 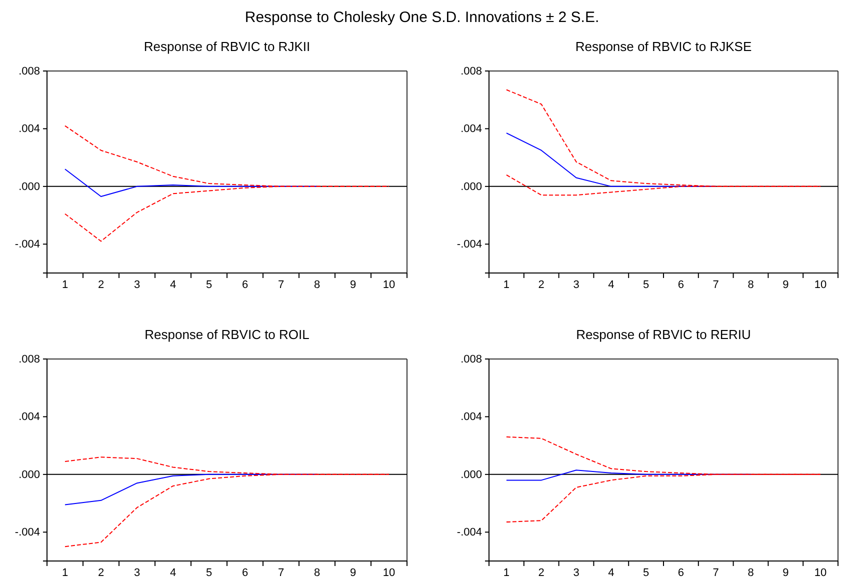 I want to click on text: Response to Cholesky One S.D. Innovations ± 2 S.E., so click(x=422, y=17).